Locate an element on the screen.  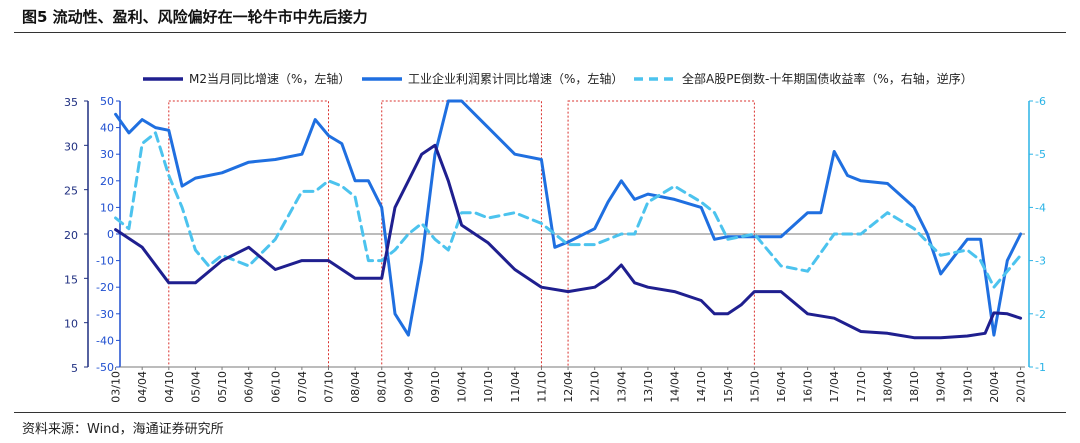
x-tick-label: 16/04 is located at coordinates (781, 387).